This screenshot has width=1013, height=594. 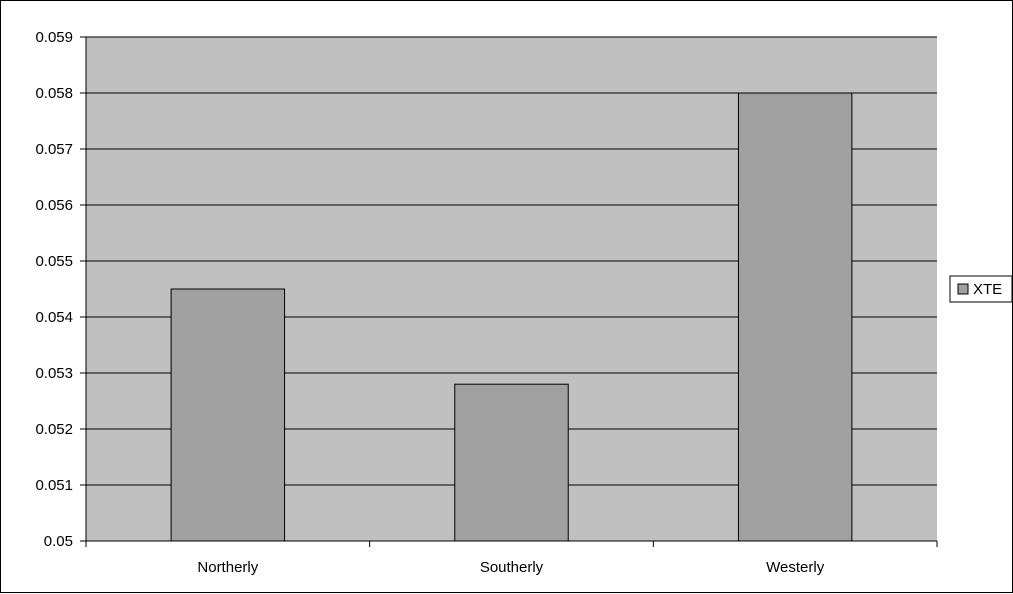 I want to click on x-tick-label: Northerly, so click(x=227, y=567).